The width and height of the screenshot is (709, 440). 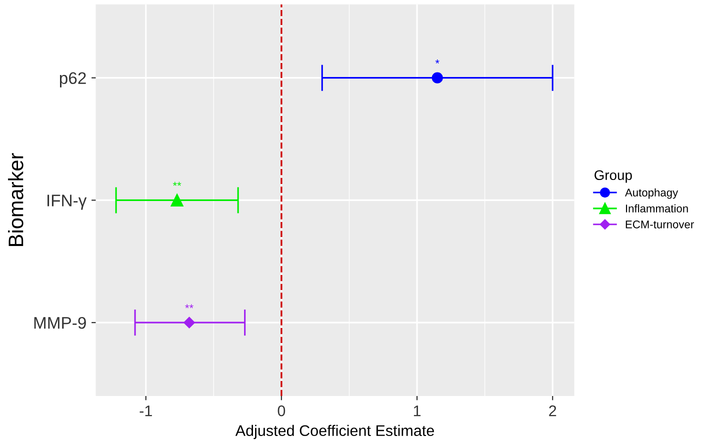 I want to click on y-tick-label: p62, so click(x=73, y=80).